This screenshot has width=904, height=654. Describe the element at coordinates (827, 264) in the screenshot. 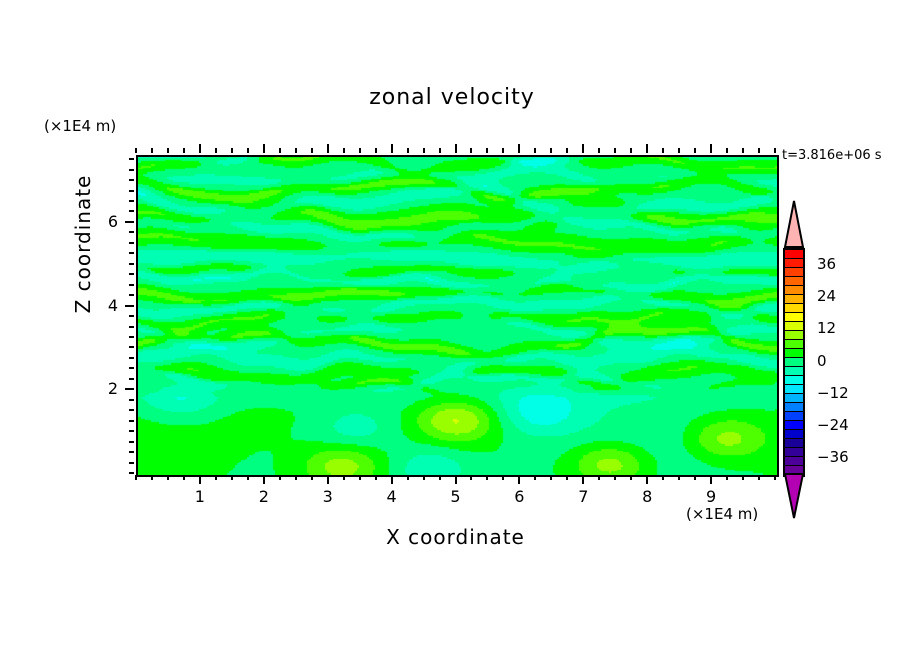

I see `colorbar-tick-label: 36` at that location.